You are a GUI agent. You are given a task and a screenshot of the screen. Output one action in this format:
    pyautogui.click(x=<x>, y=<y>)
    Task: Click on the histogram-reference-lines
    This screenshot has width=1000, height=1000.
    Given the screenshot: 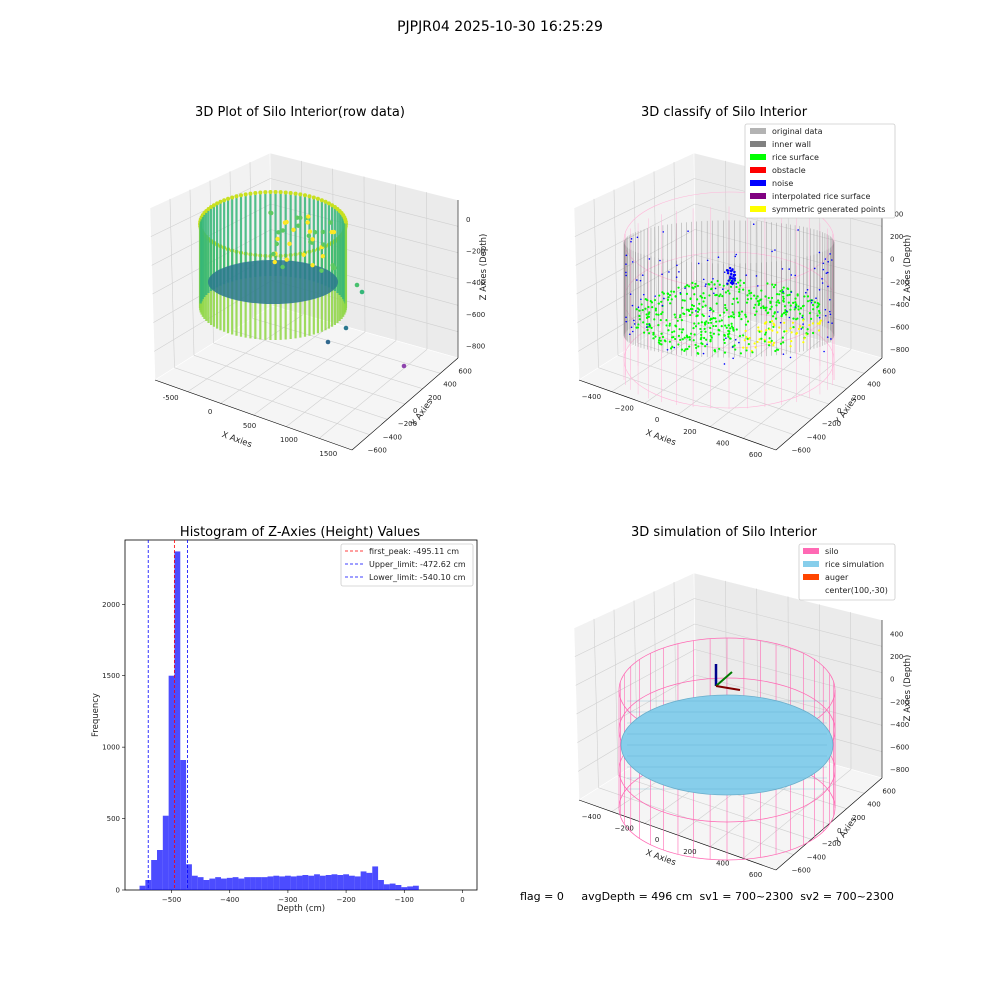 What is the action you would take?
    pyautogui.click(x=167, y=715)
    